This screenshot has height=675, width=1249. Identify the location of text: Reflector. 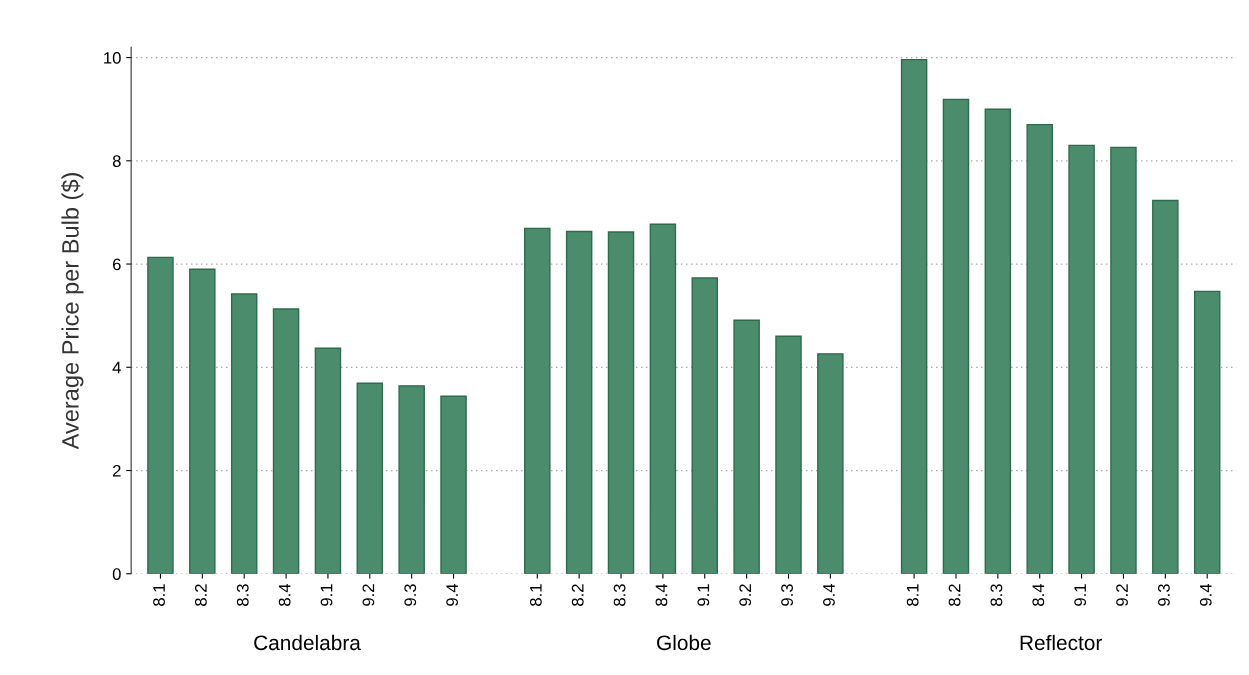
(1061, 642).